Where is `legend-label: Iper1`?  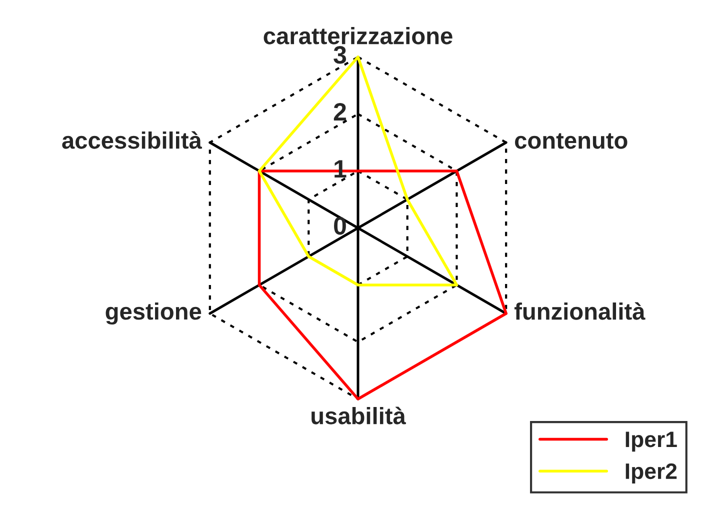
legend-label: Iper1 is located at coordinates (651, 442).